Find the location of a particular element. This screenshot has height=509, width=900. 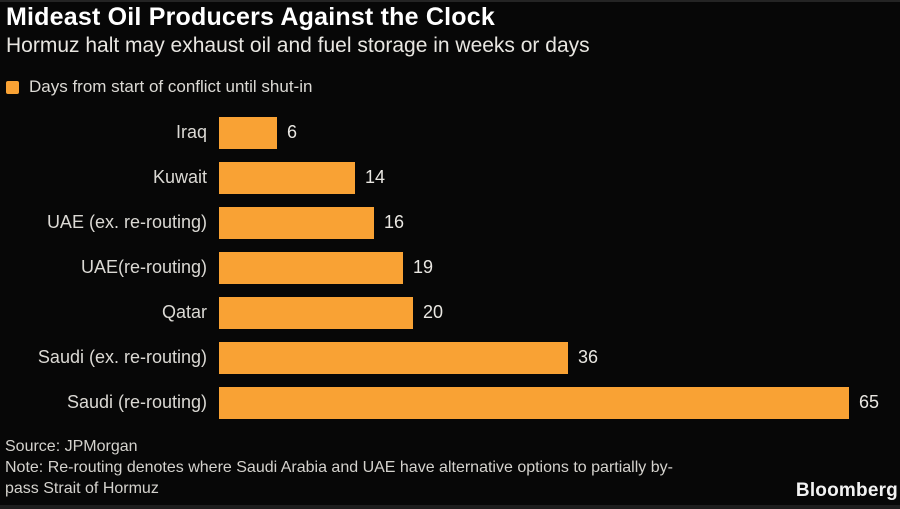

bar-row-uae-rerouting: UAE(re-routing) 19 is located at coordinates (450, 267).